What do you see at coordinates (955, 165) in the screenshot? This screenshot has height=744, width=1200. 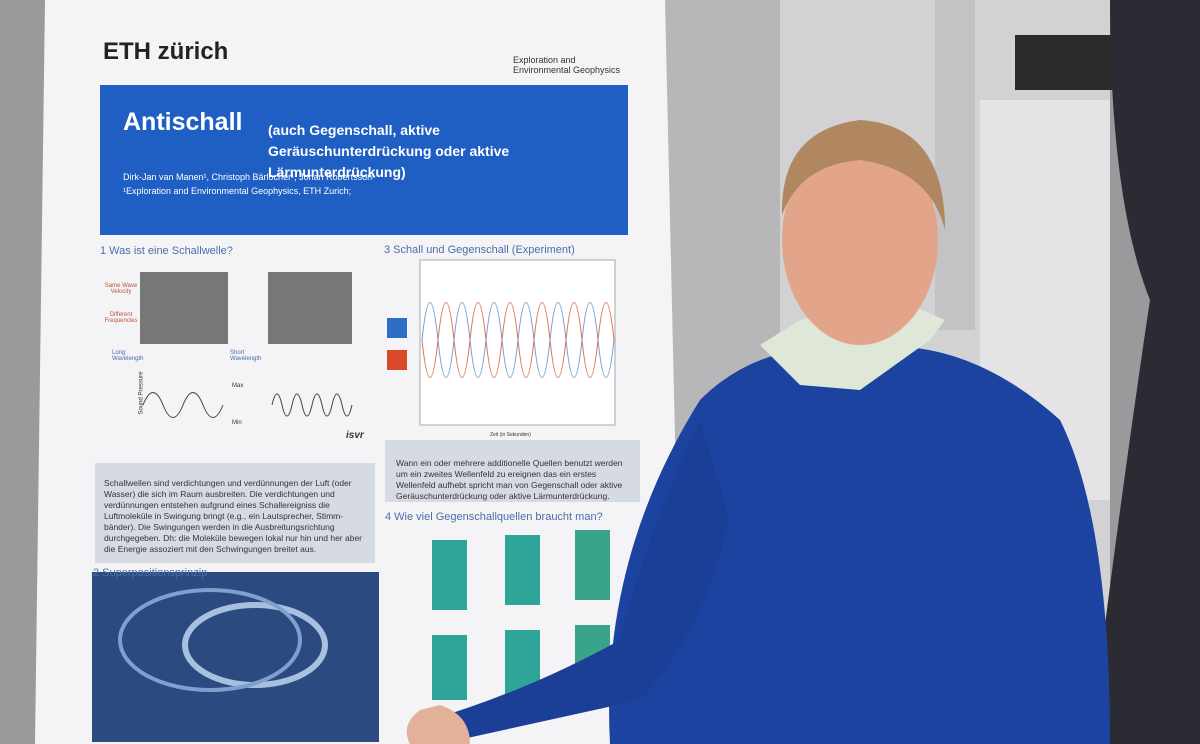 I see `cabinet-edge` at bounding box center [955, 165].